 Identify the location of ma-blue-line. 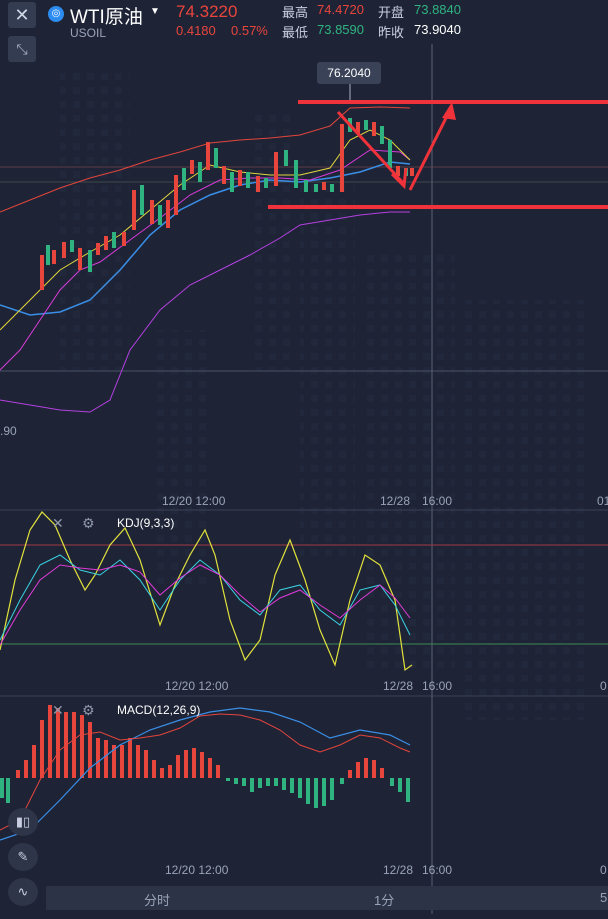
(205, 238).